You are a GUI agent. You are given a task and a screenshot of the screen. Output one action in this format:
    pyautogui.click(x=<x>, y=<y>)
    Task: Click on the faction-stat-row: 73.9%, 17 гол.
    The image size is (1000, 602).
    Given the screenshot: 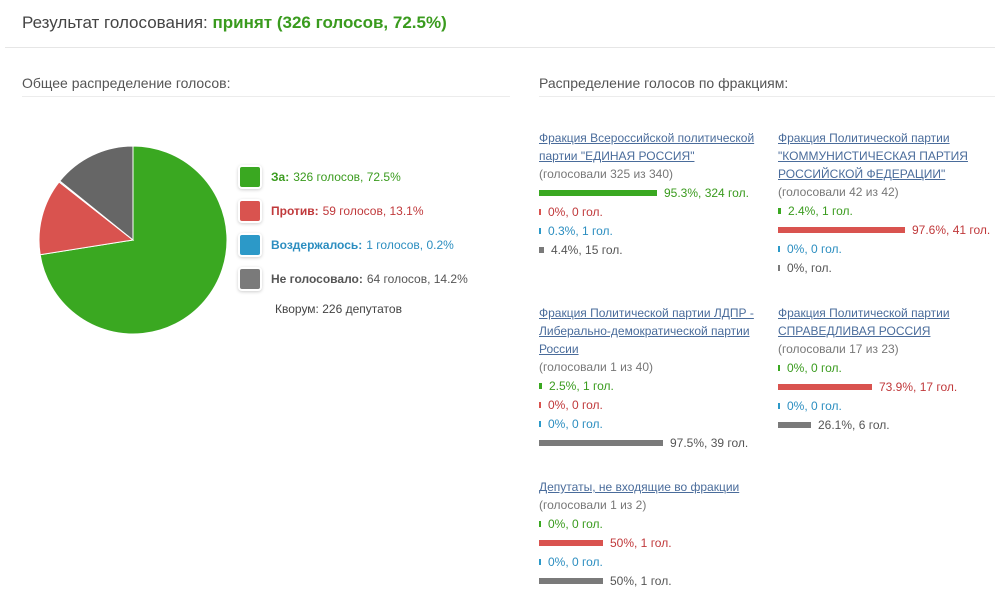 What is the action you would take?
    pyautogui.click(x=878, y=386)
    